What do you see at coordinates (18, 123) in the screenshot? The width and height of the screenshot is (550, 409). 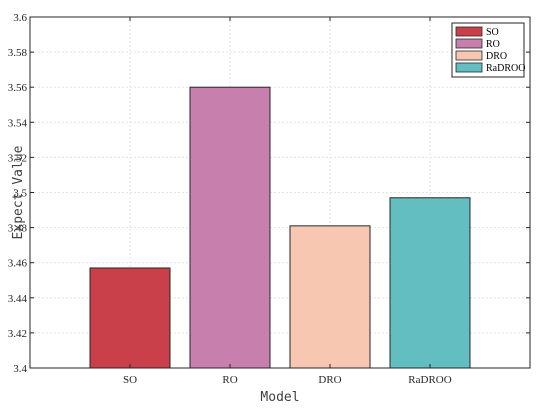 I see `y-tick-label: 3.54` at bounding box center [18, 123].